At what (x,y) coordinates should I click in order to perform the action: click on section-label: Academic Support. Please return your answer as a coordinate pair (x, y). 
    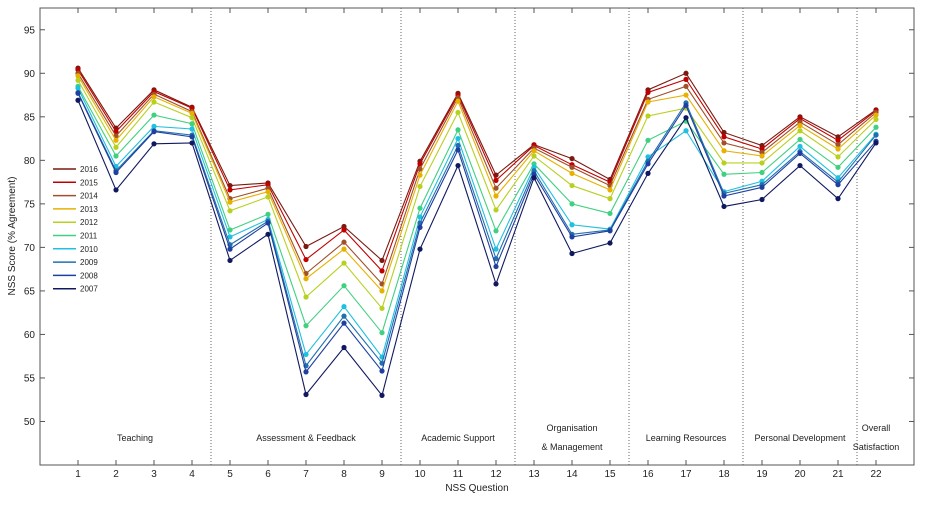
    Looking at the image, I should click on (458, 438).